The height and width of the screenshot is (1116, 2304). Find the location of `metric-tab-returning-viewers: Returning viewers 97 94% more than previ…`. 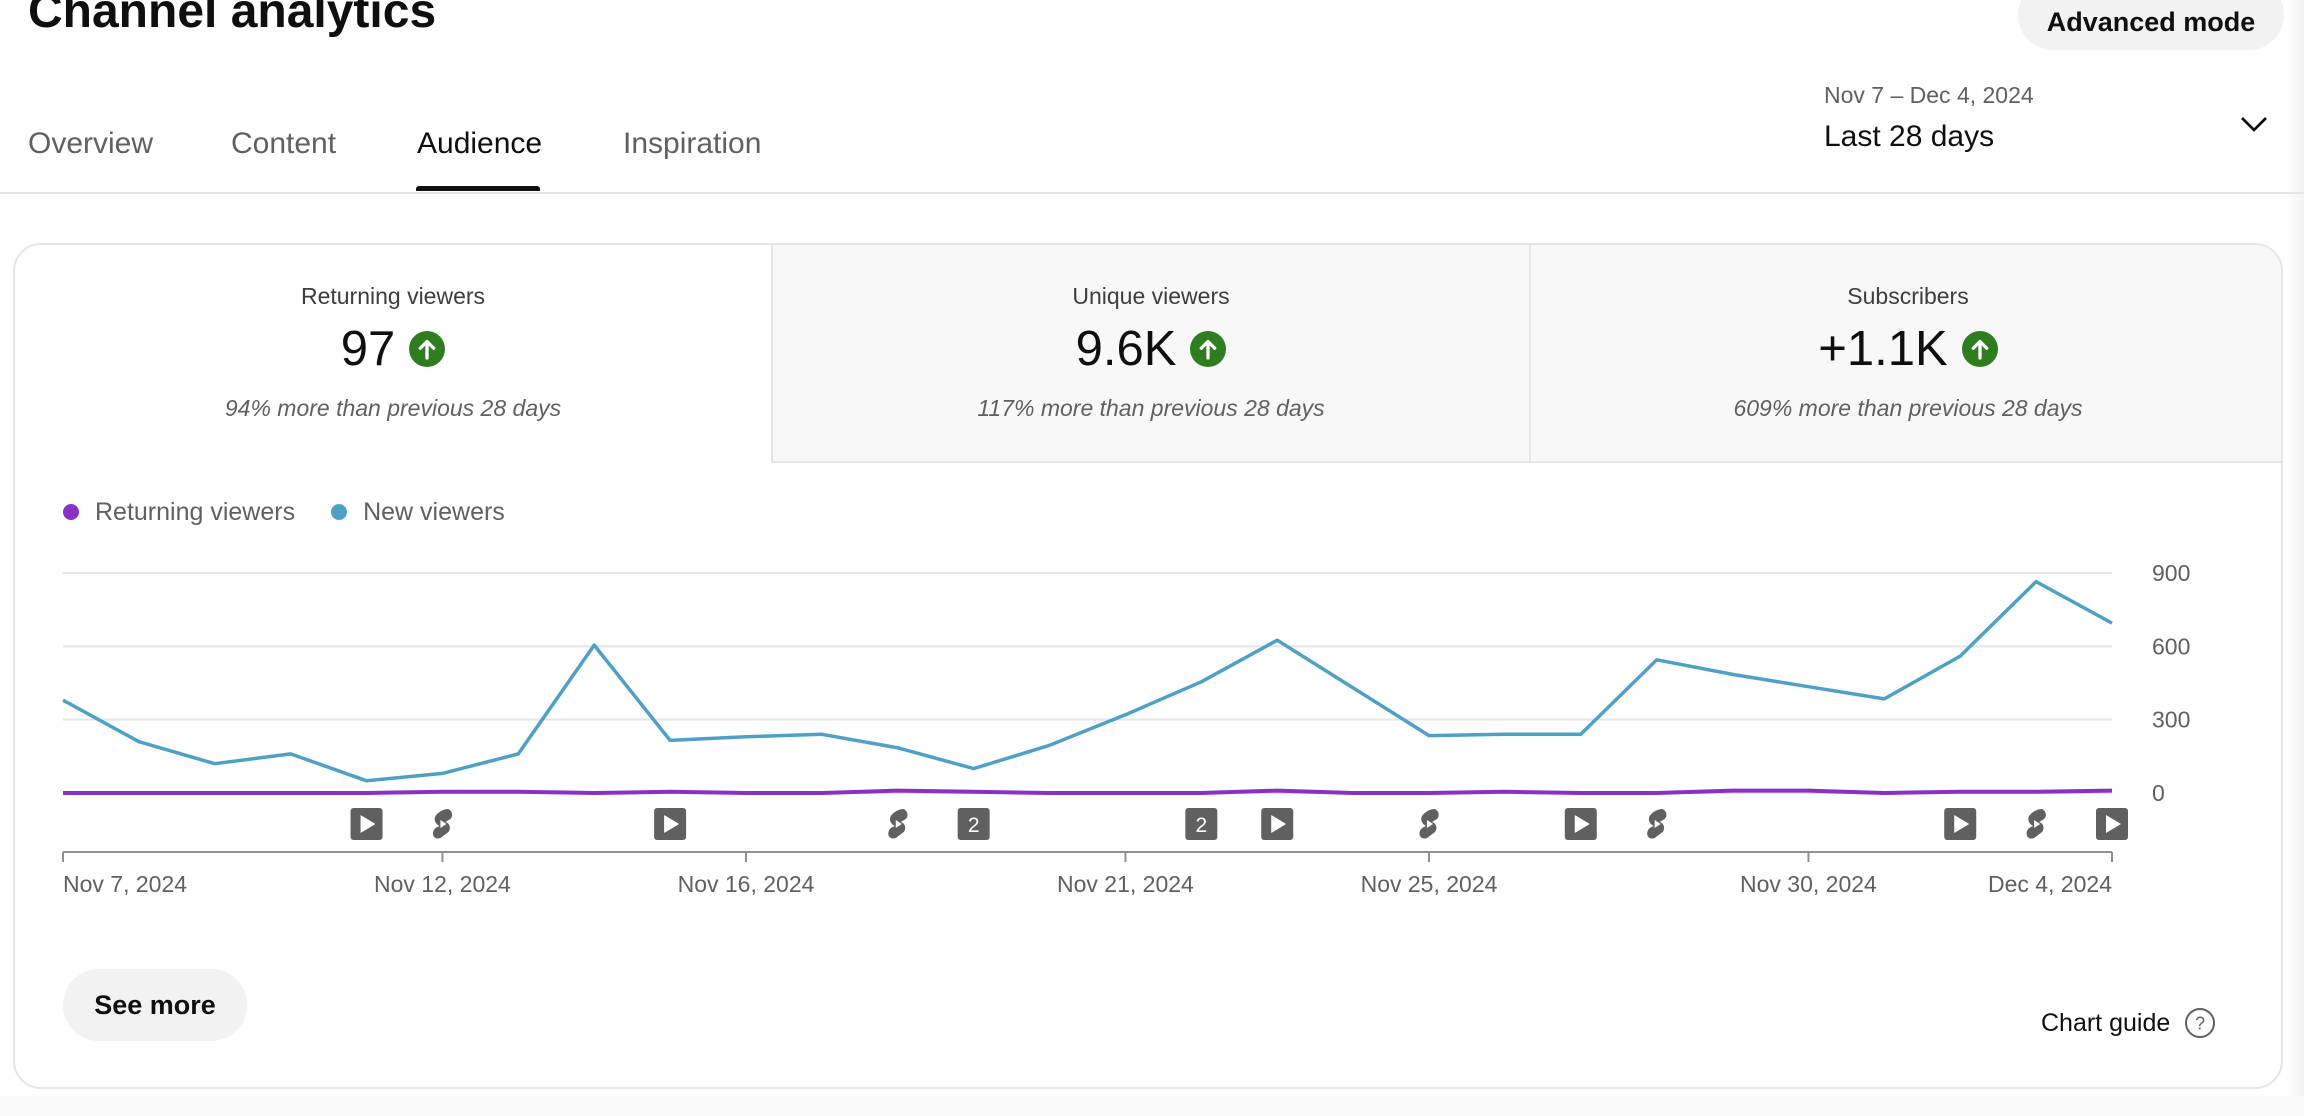

metric-tab-returning-viewers: Returning viewers 97 94% more than previ… is located at coordinates (393, 354).